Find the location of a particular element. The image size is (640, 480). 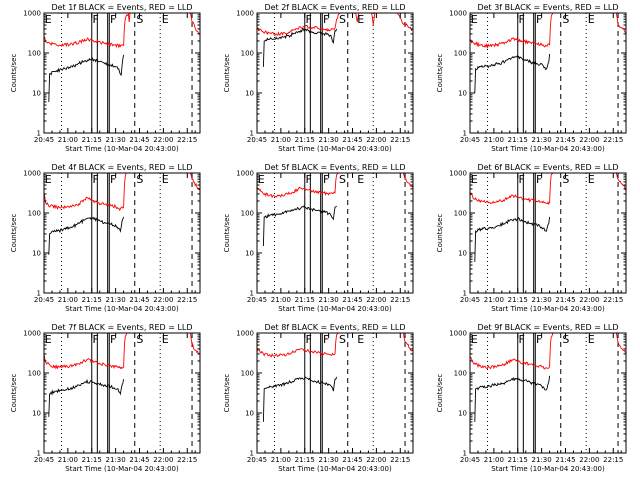

chart-title: Det 7f BLACK = Events, RED = LLD is located at coordinates (121, 327).